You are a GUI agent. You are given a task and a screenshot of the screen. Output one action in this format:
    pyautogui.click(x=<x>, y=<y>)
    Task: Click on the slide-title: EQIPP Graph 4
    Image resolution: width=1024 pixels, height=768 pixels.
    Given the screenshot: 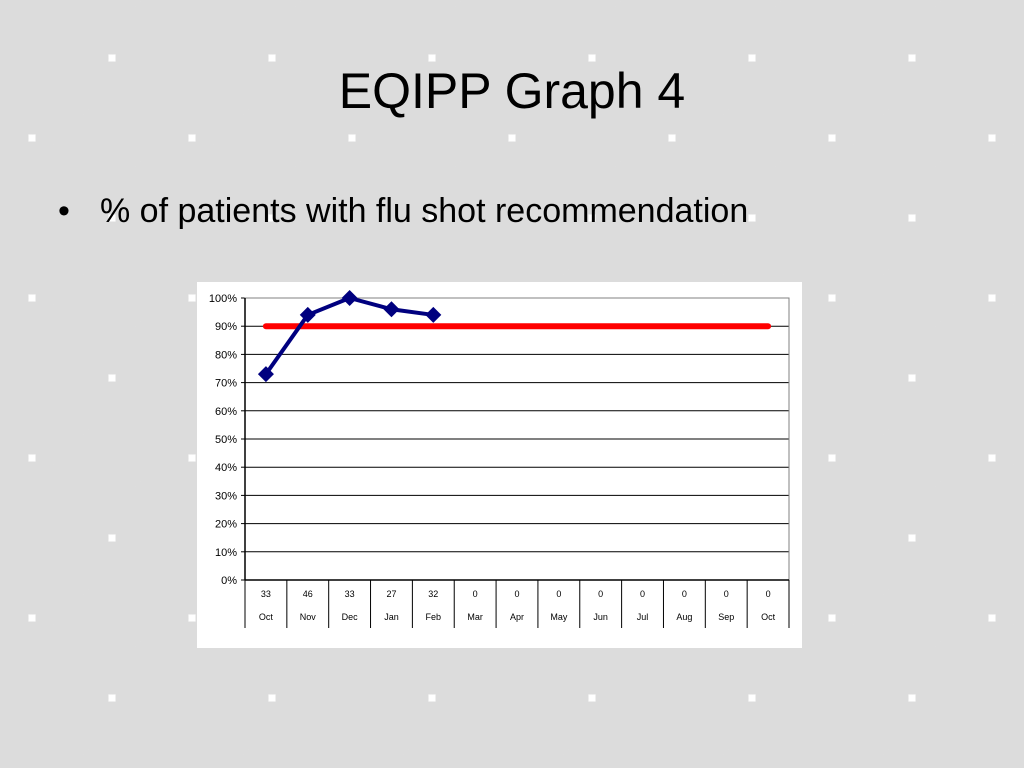 What is the action you would take?
    pyautogui.click(x=512, y=91)
    